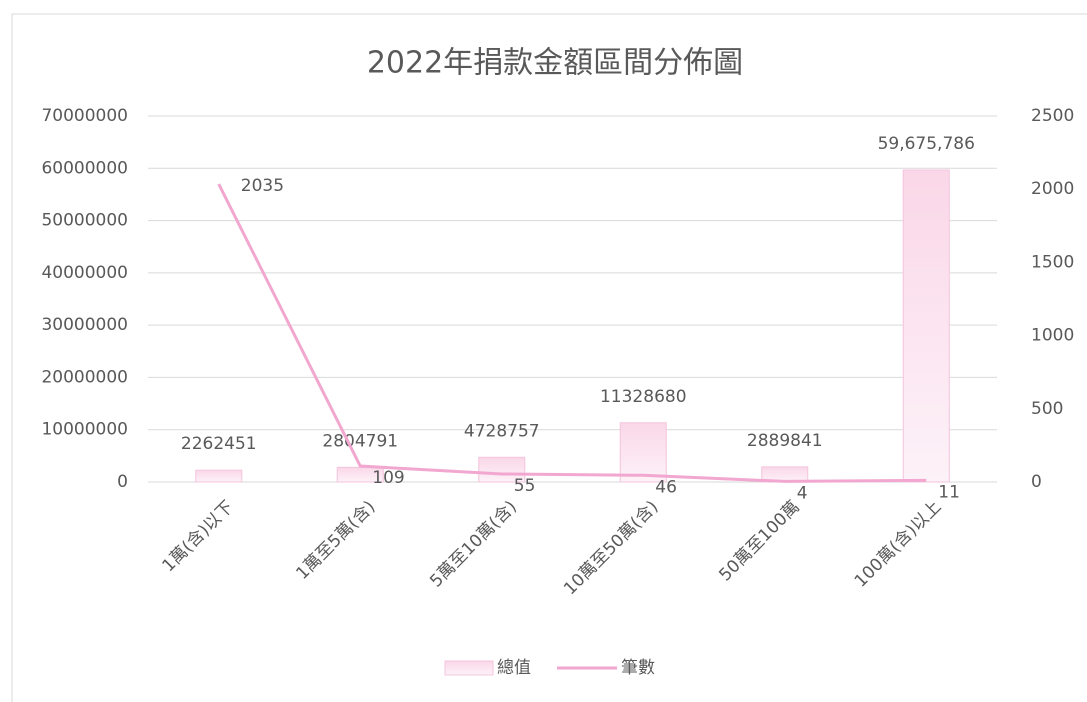 This screenshot has width=1087, height=702. I want to click on y-tick-label: 0, so click(122, 482).